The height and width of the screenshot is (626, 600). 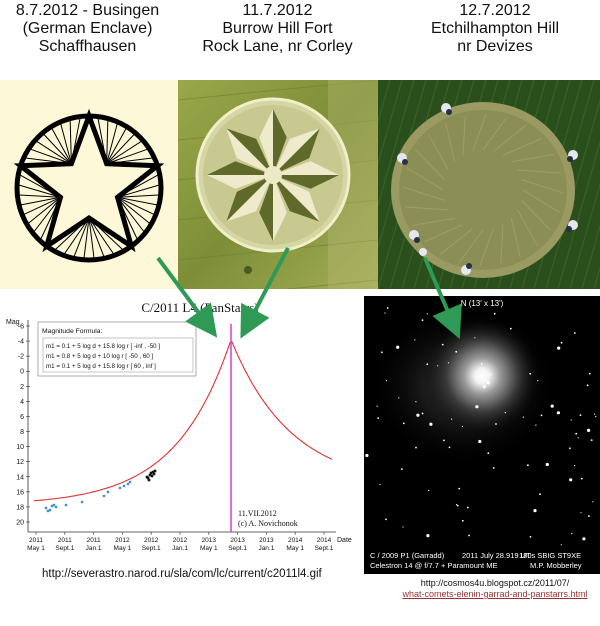 I want to click on x-tick-year: 2014, so click(x=324, y=540).